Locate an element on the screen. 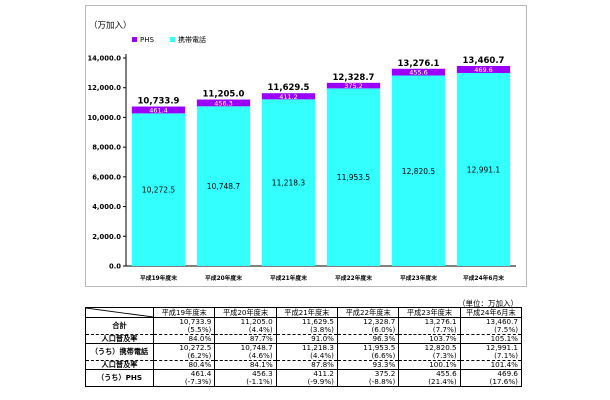  bar-total-label: 12,328.7 is located at coordinates (354, 78).